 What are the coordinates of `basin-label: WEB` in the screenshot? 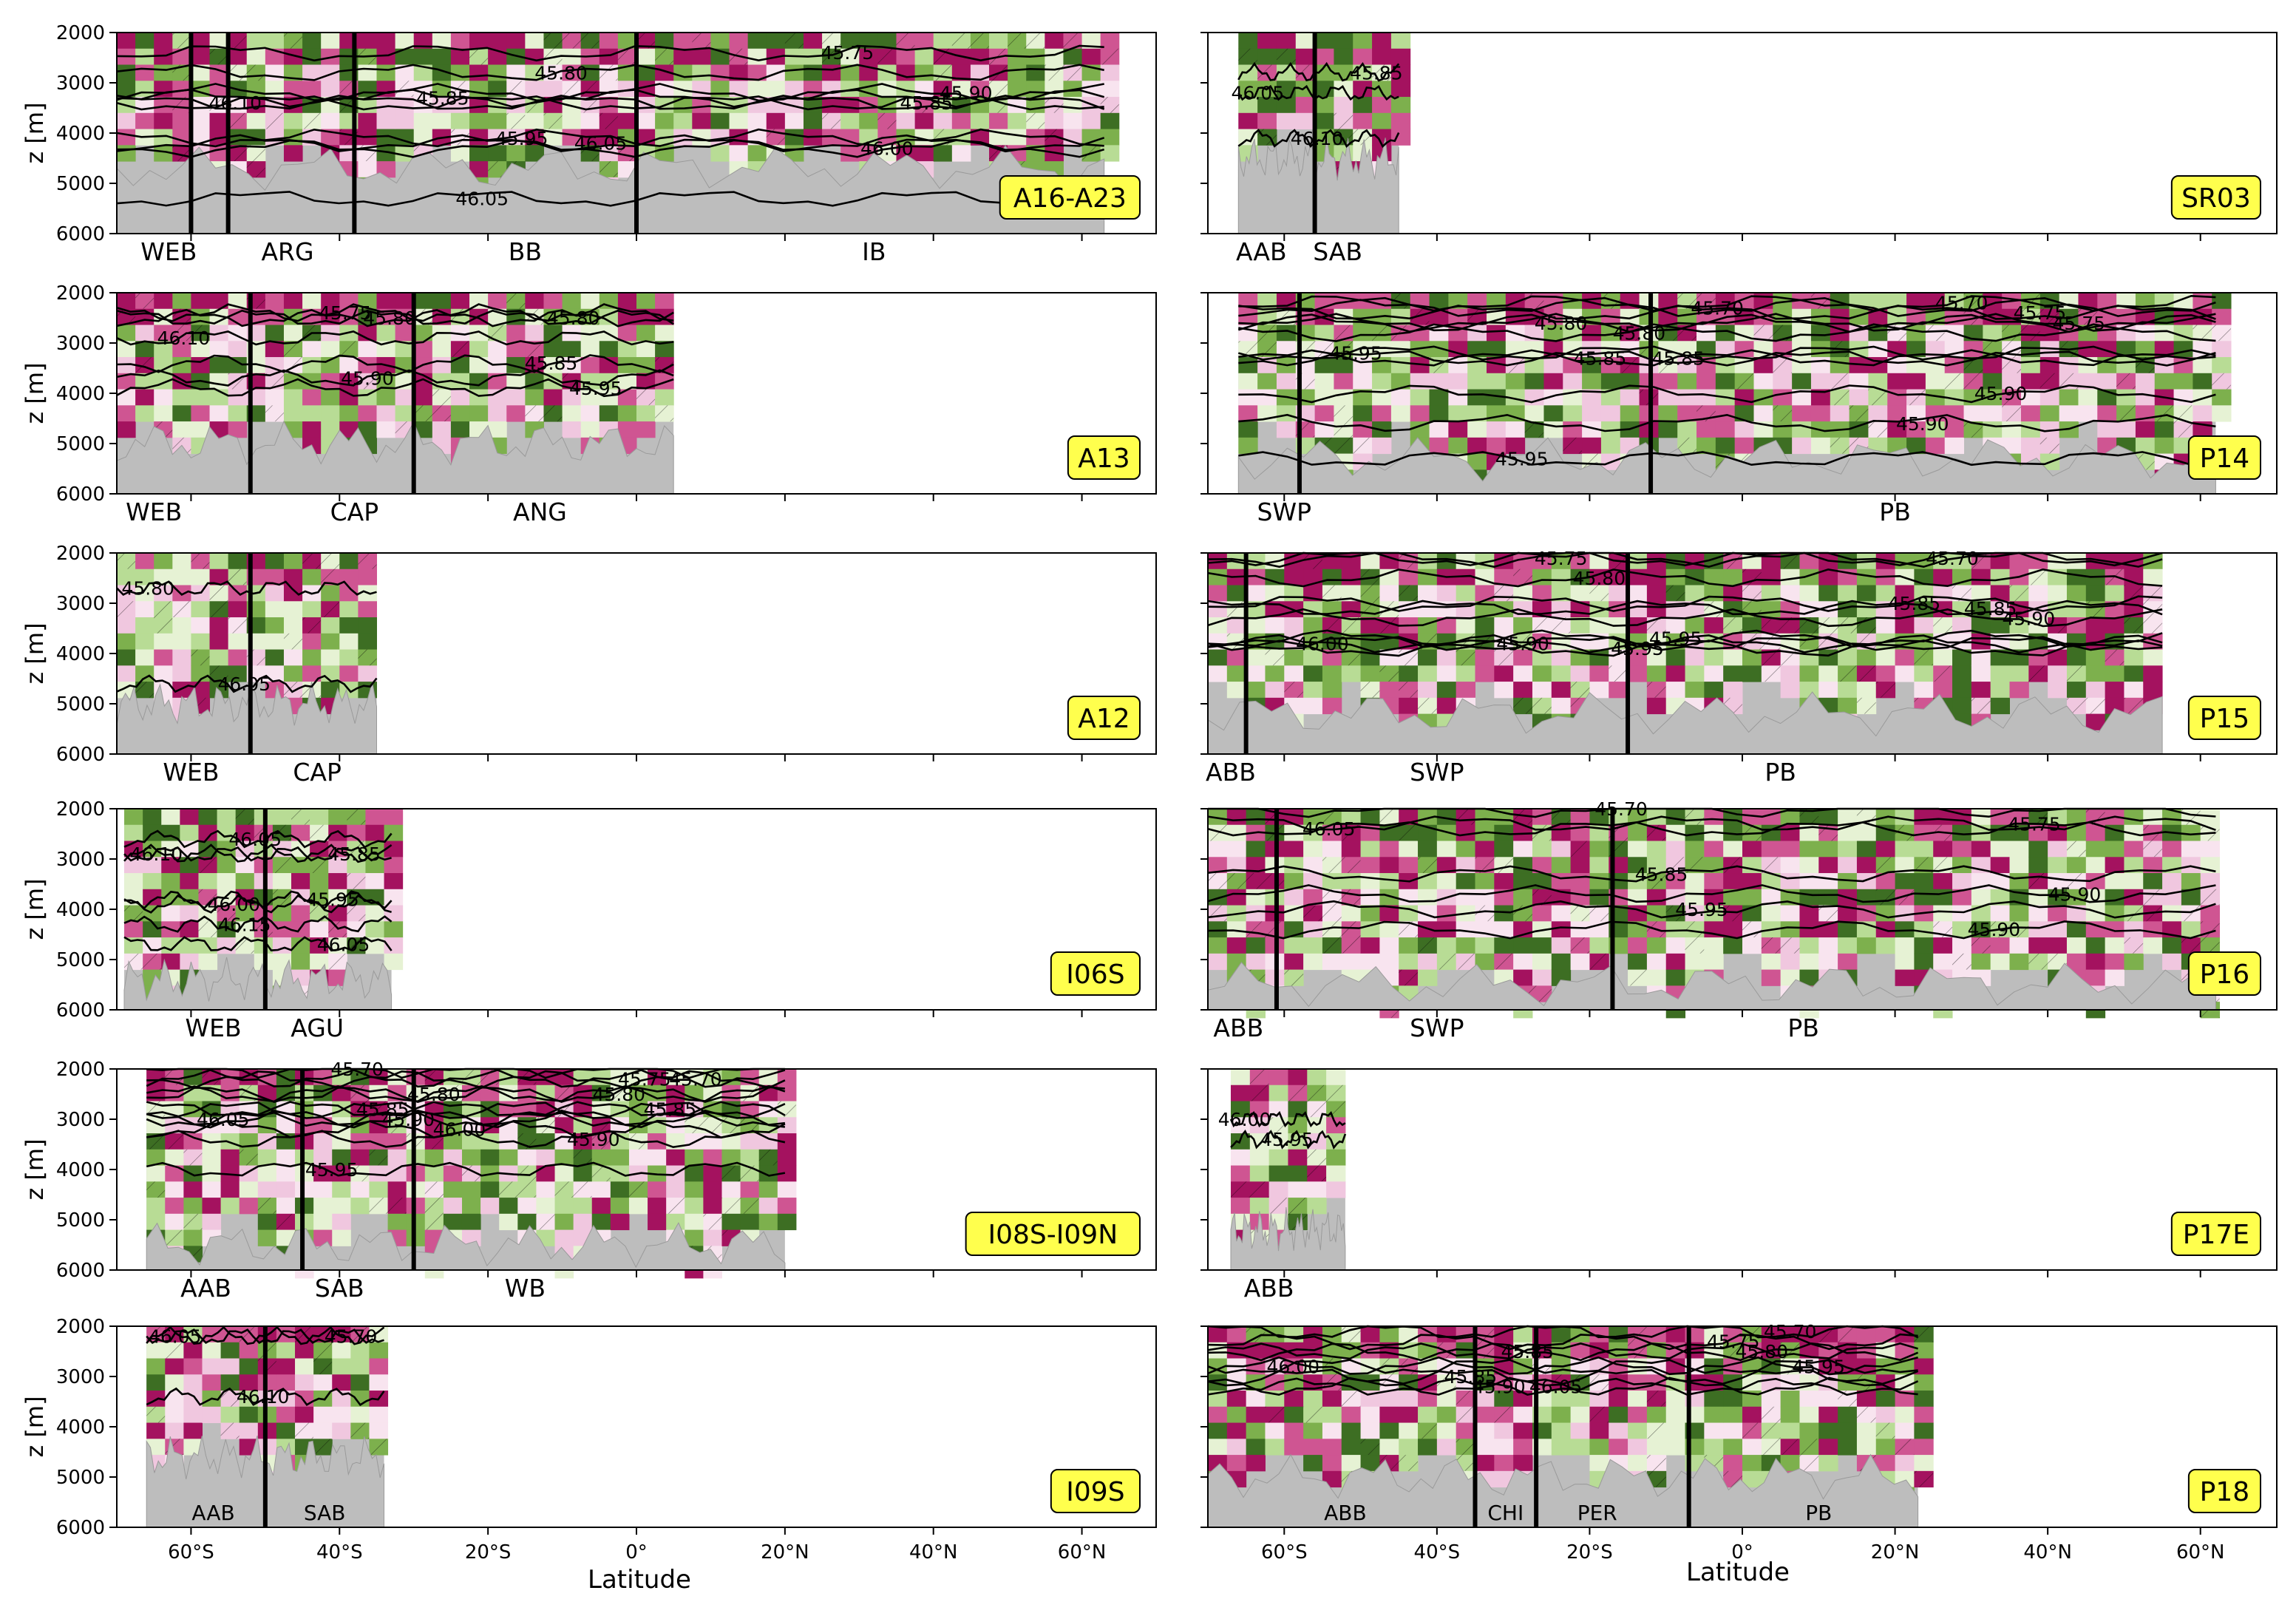 It's located at (168, 251).